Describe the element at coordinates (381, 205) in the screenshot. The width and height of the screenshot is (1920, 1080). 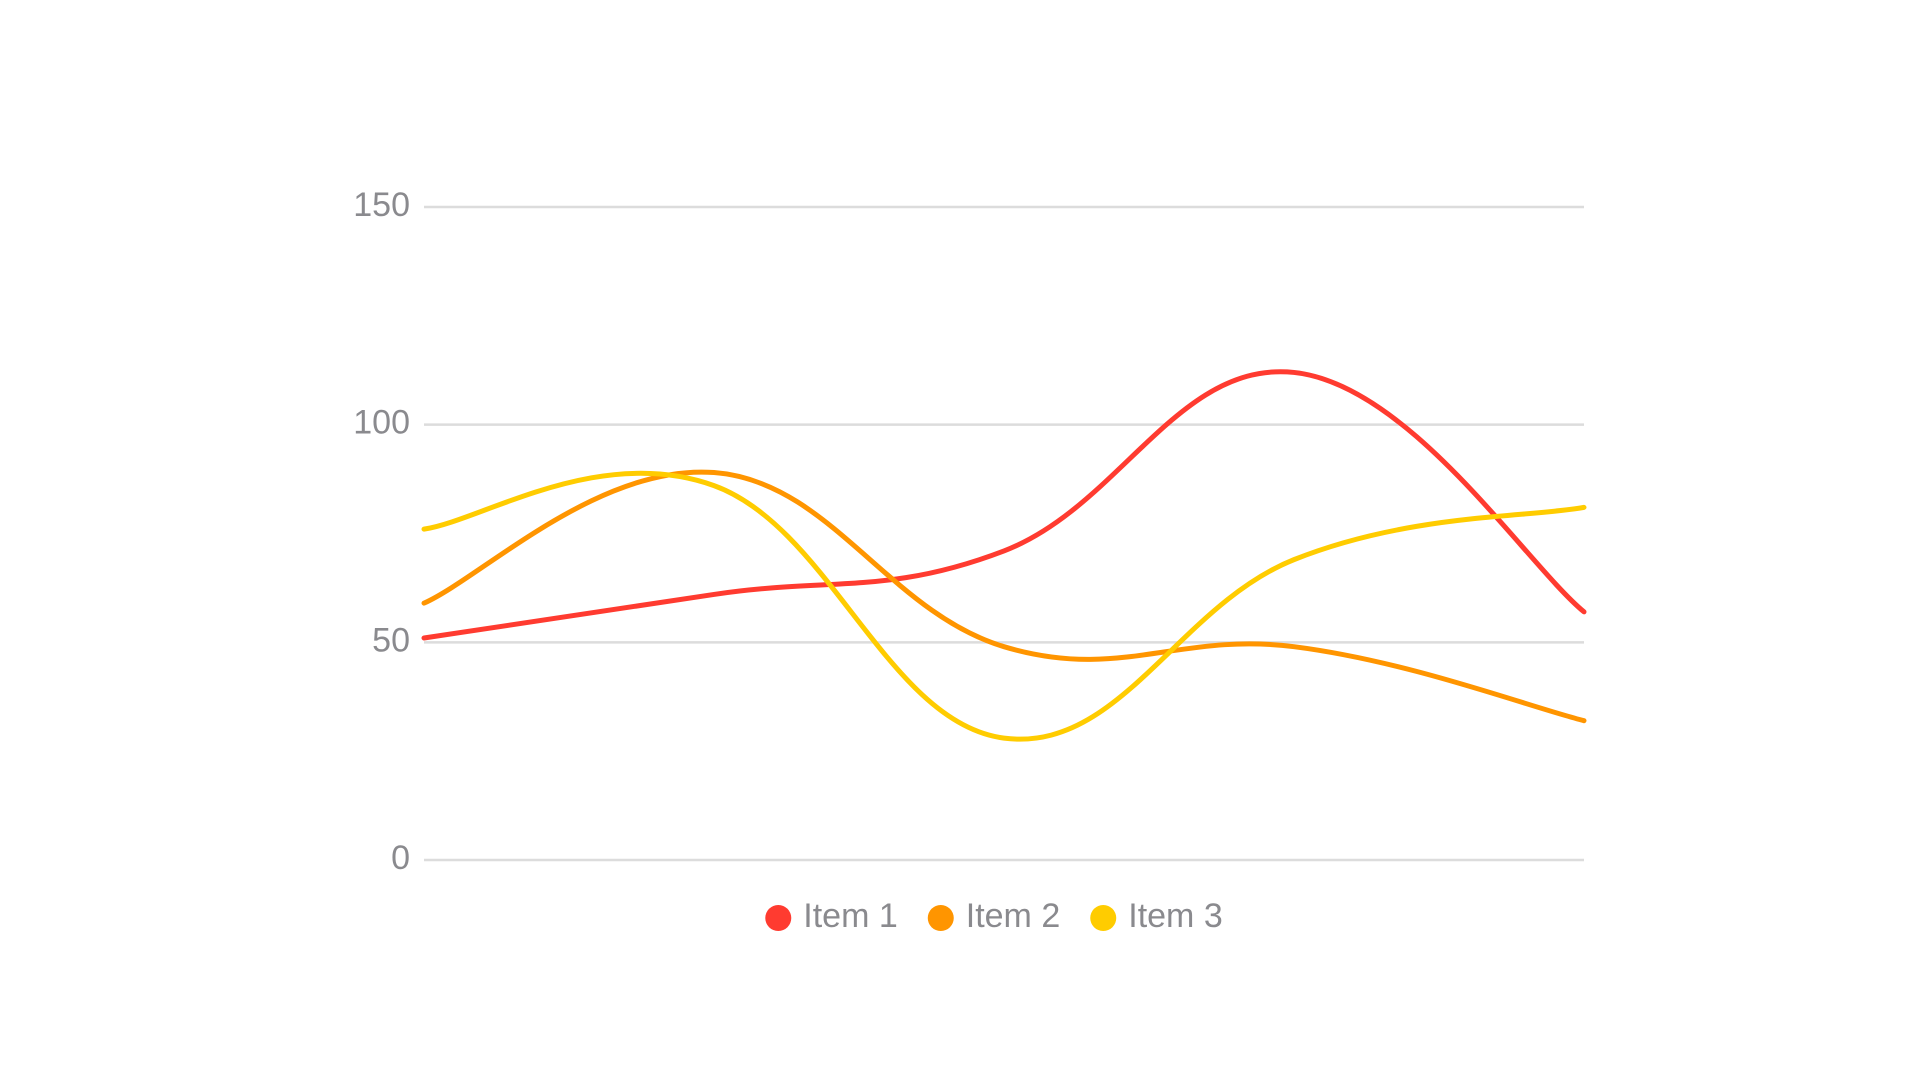
I see `y-tick-label: 150` at that location.